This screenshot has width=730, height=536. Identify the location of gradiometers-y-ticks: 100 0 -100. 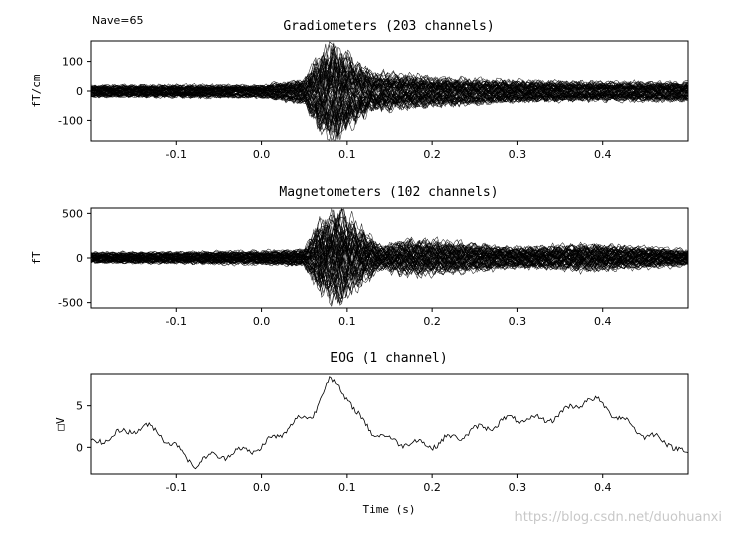
(74, 91).